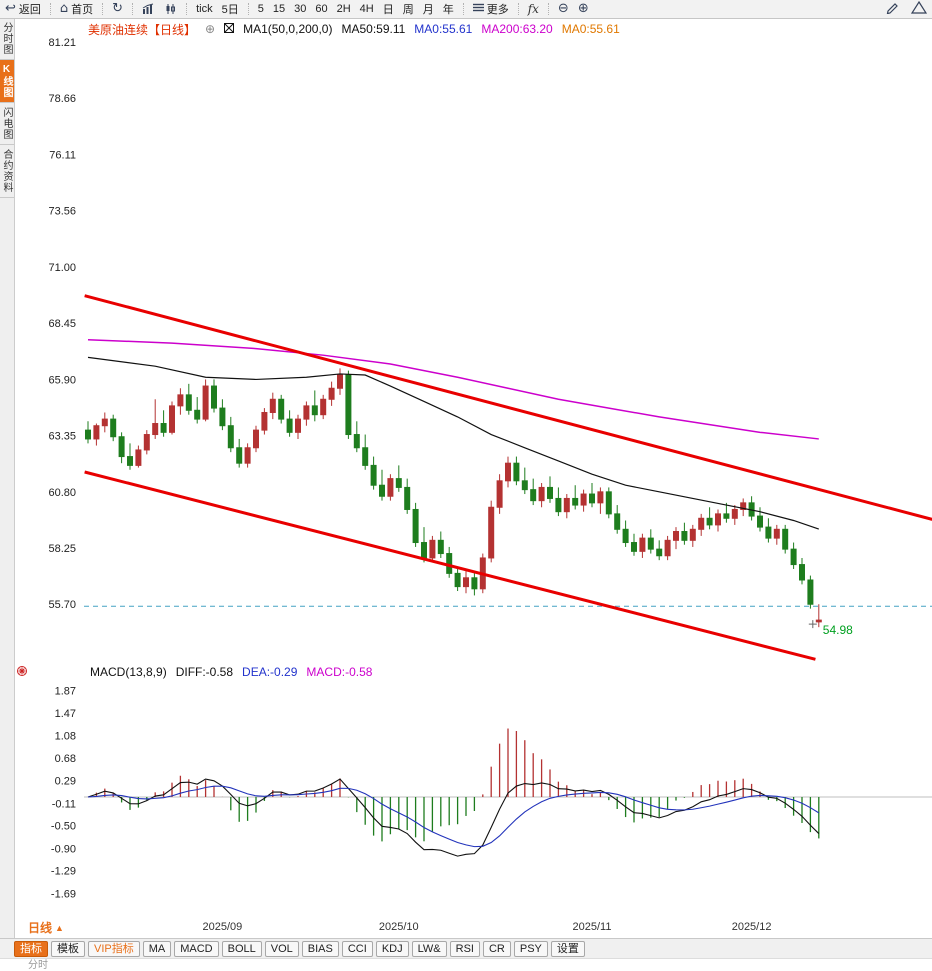 The width and height of the screenshot is (932, 971). I want to click on home-label: 首页, so click(82, 10).